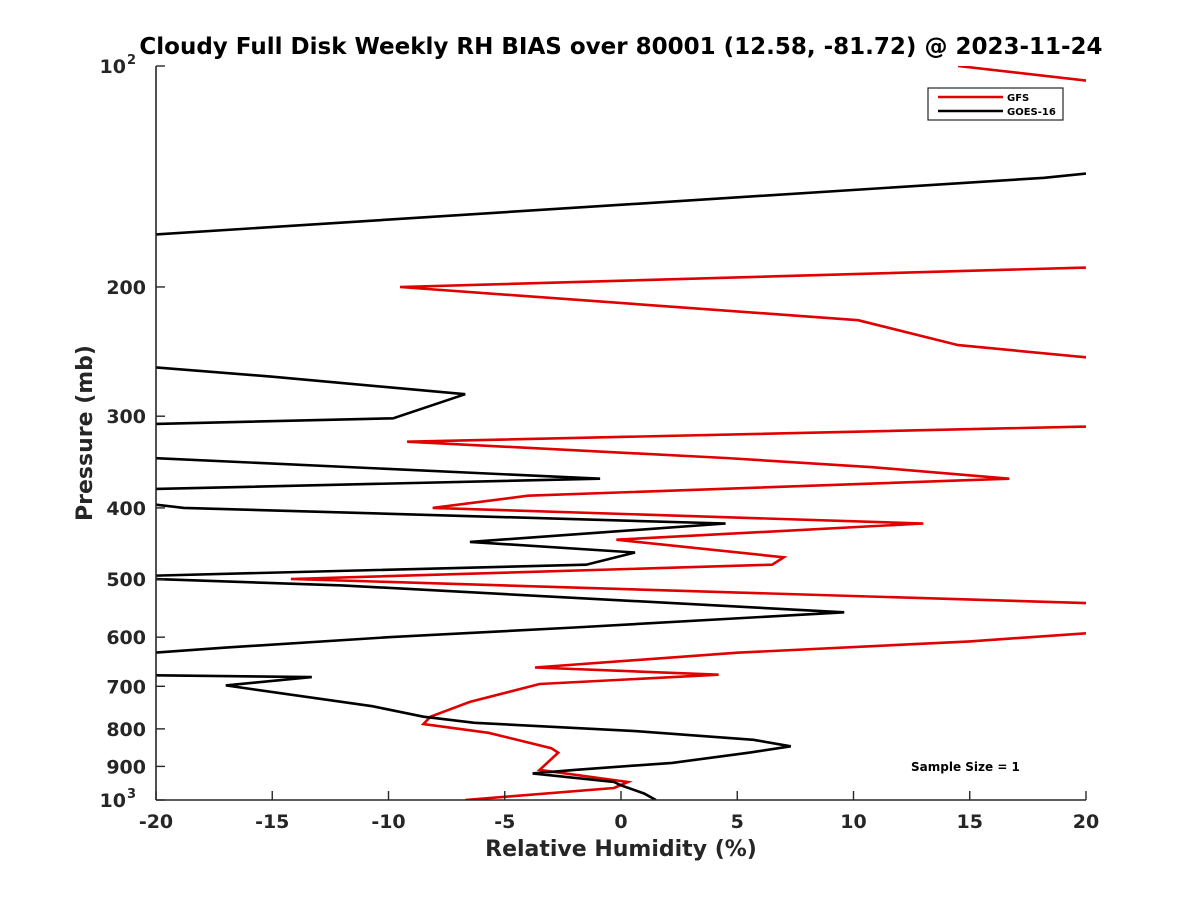 Image resolution: width=1200 pixels, height=900 pixels. Describe the element at coordinates (737, 822) in the screenshot. I see `x-tick-label: 5` at that location.